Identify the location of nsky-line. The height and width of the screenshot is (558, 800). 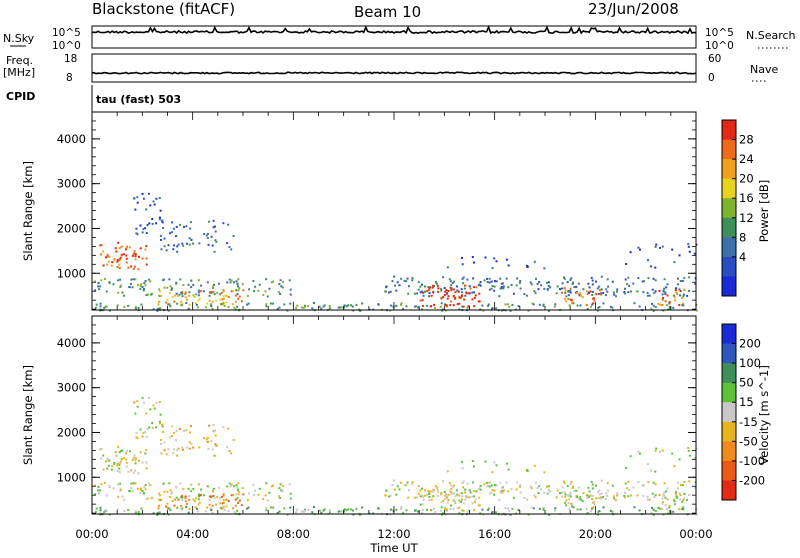
(394, 29).